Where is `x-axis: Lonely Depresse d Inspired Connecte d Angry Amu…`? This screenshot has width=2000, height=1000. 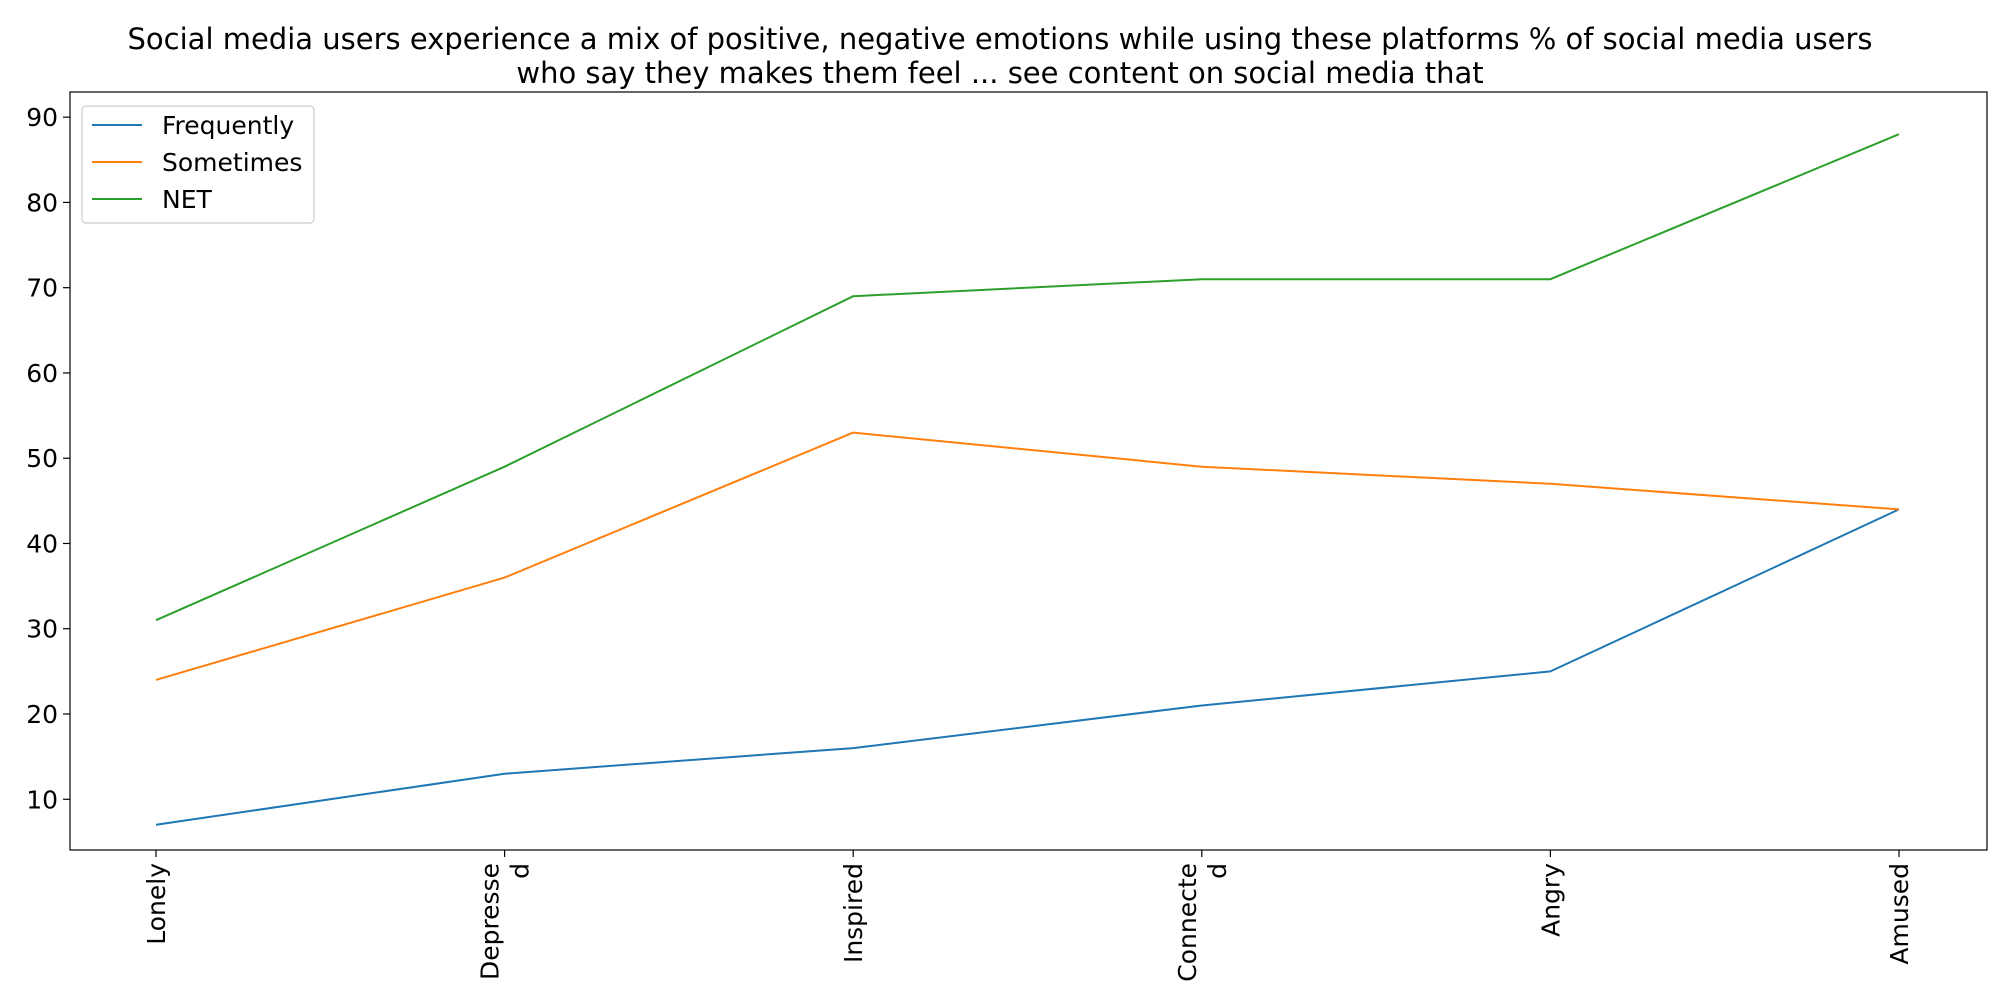
x-axis: Lonely Depresse d Inspired Connecte d Angry Amu… is located at coordinates (1028, 916).